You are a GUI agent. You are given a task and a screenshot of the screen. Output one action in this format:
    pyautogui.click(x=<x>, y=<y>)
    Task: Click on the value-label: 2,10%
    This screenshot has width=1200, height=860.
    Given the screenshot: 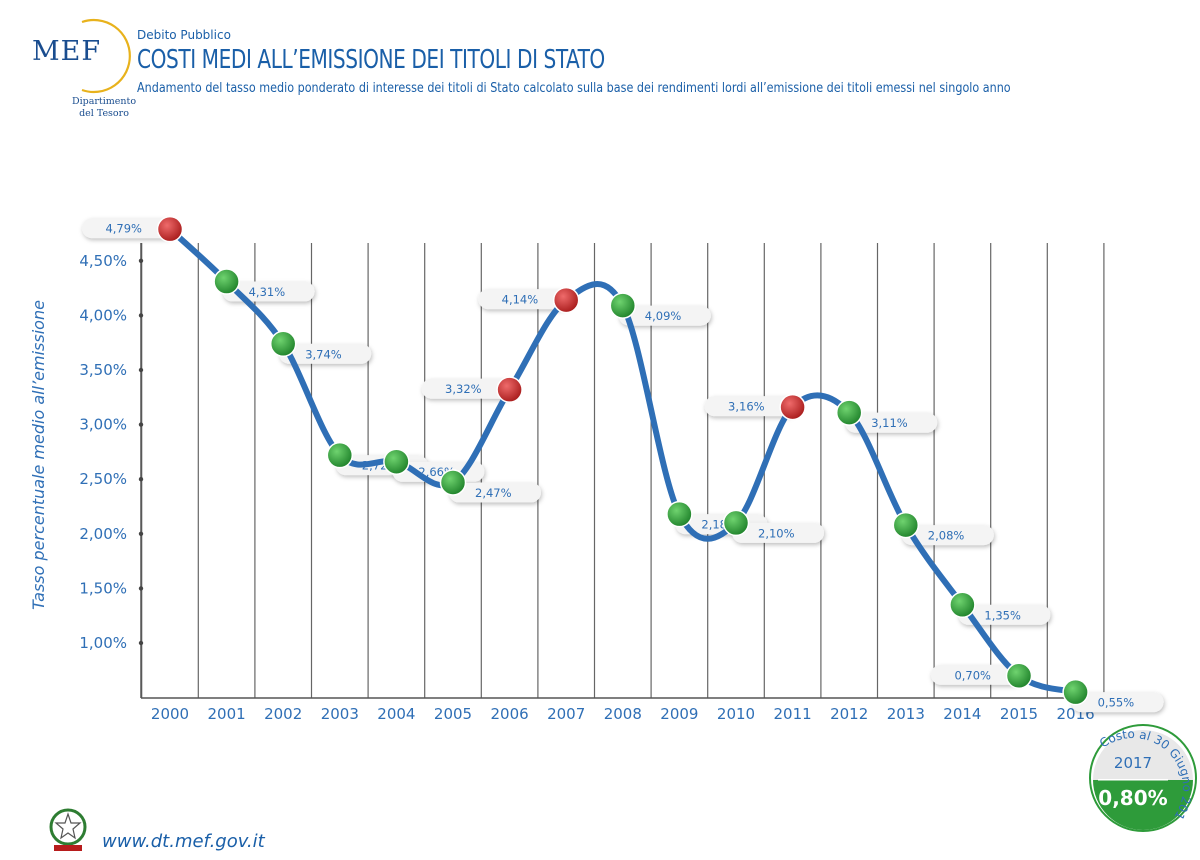 What is the action you would take?
    pyautogui.click(x=776, y=533)
    